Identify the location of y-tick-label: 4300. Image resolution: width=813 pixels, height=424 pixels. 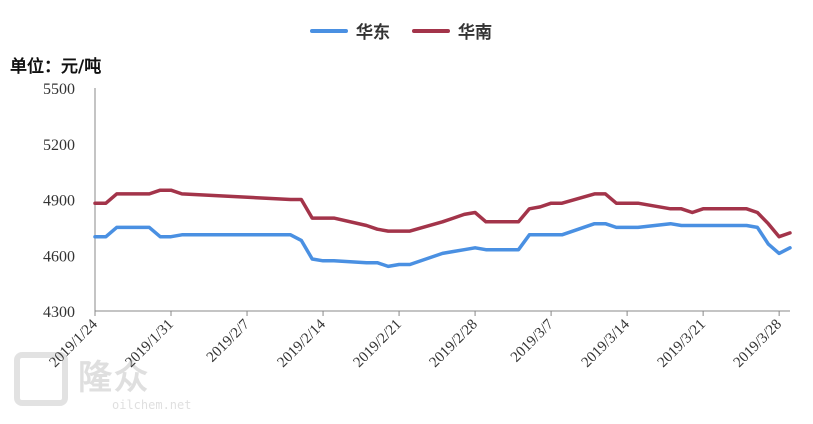
(59, 312).